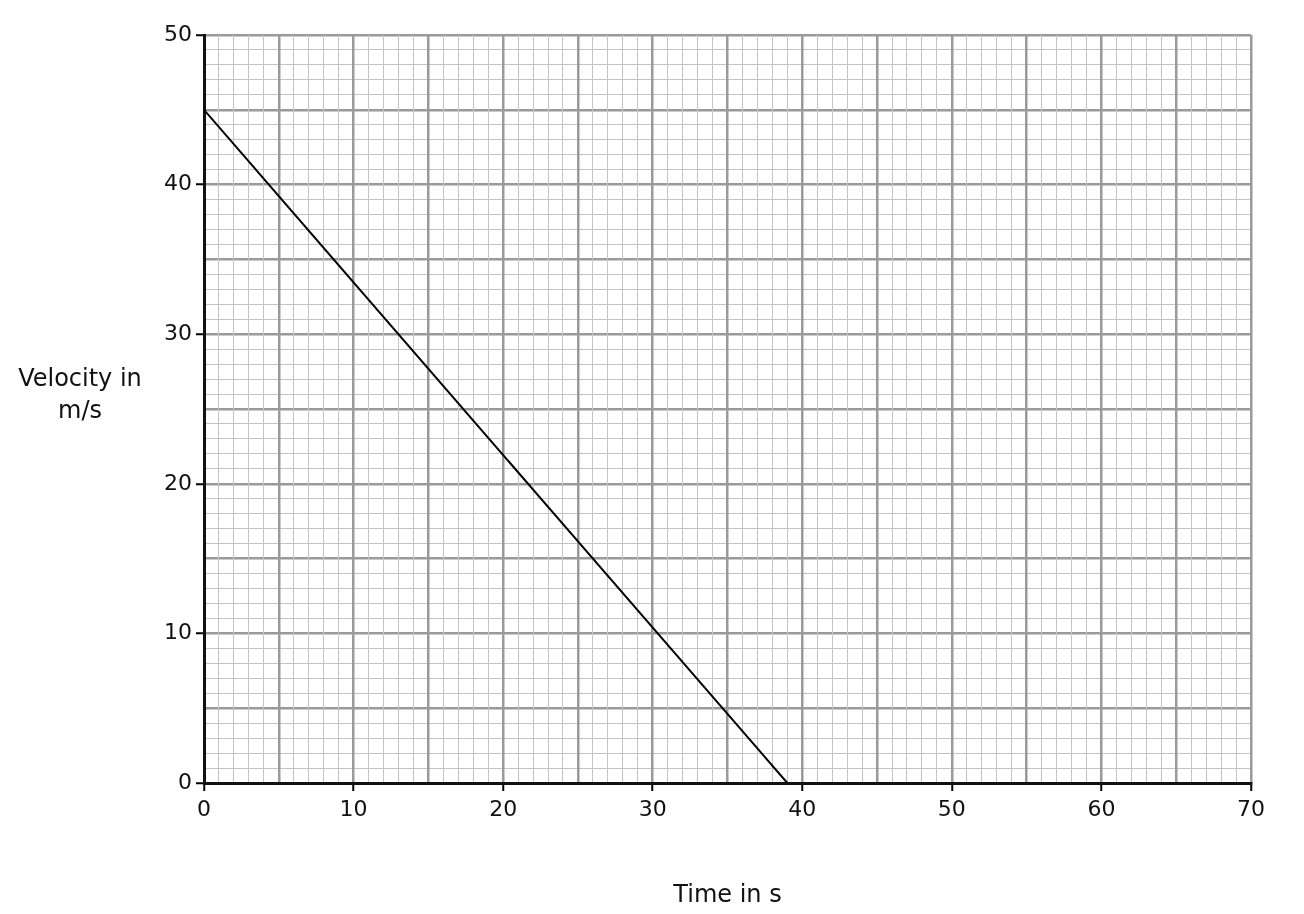  What do you see at coordinates (951, 808) in the screenshot?
I see `x-tick-label: 50` at bounding box center [951, 808].